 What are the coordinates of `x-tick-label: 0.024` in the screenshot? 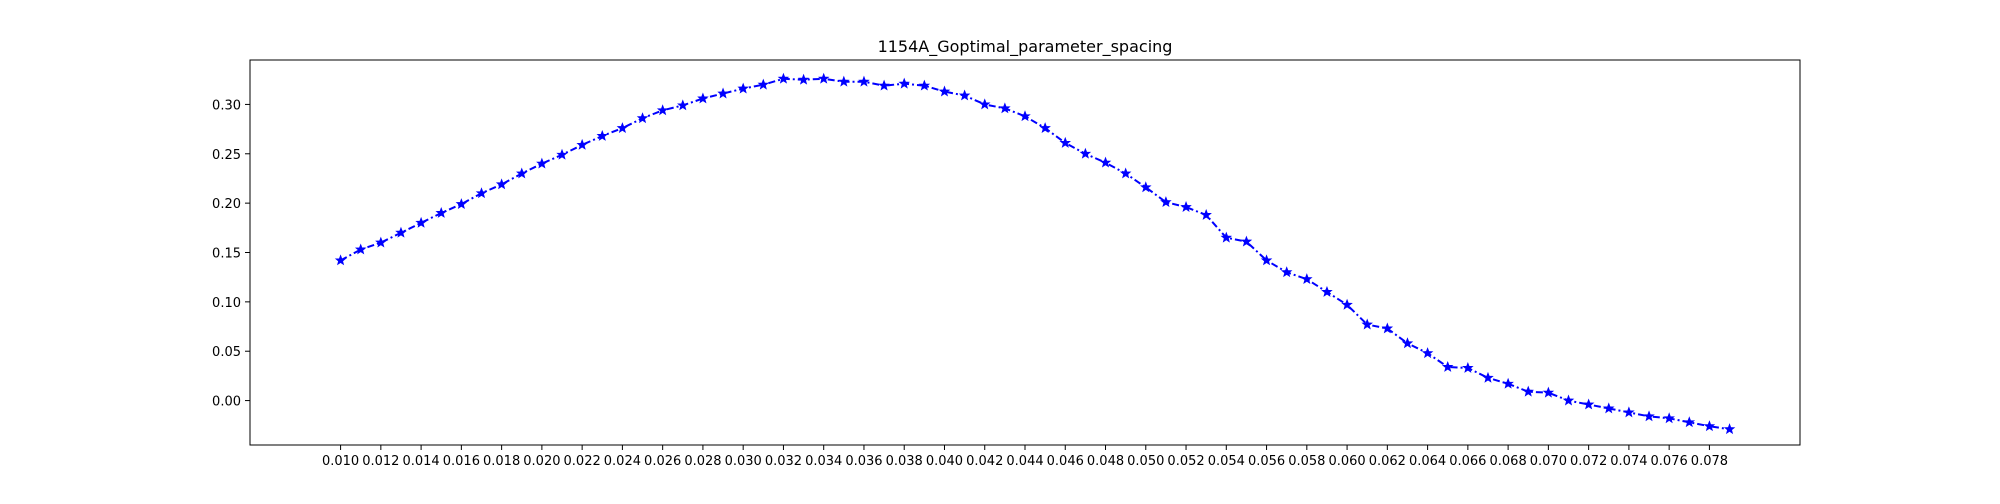 It's located at (622, 461).